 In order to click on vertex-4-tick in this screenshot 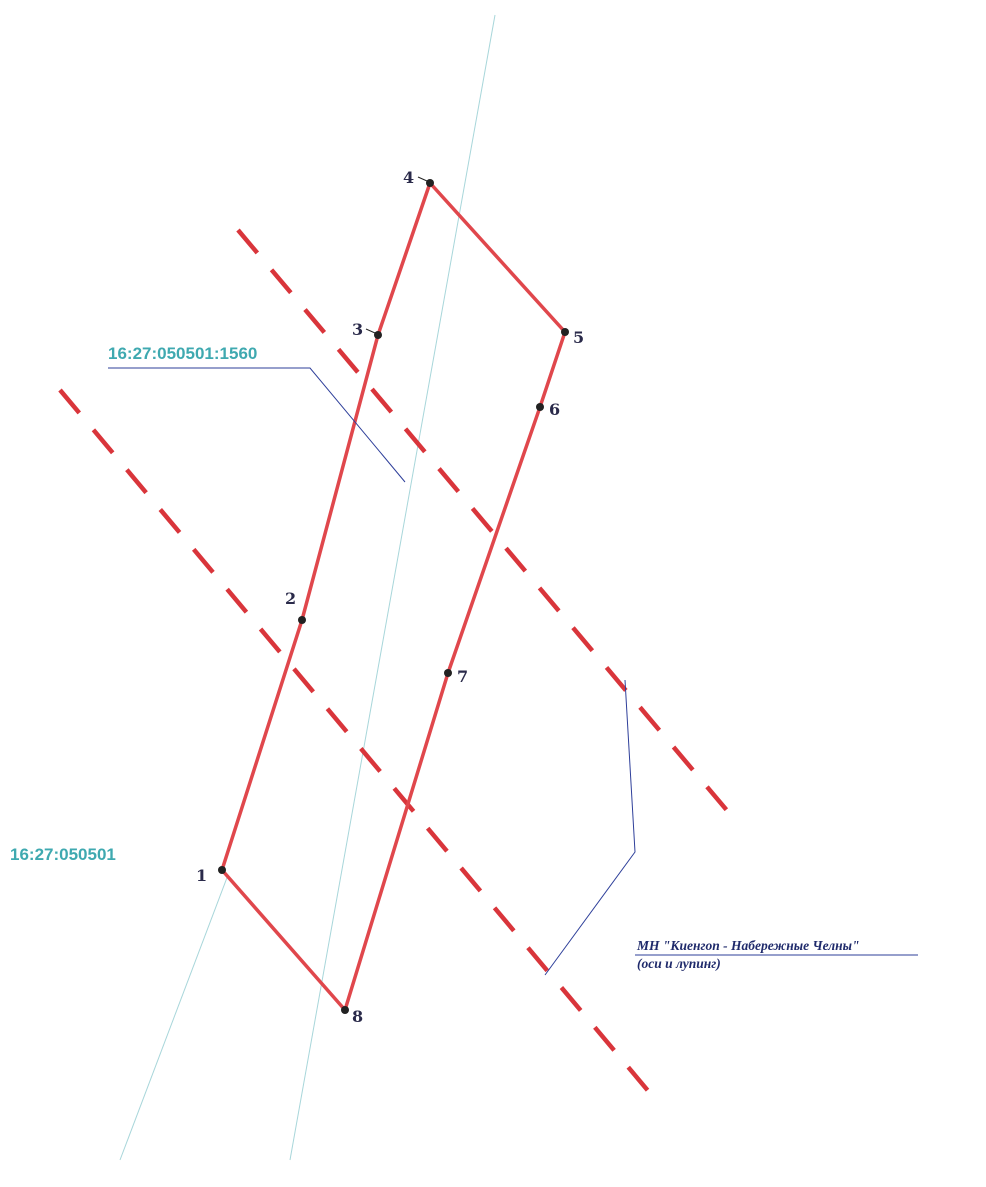, I will do `click(422, 179)`.